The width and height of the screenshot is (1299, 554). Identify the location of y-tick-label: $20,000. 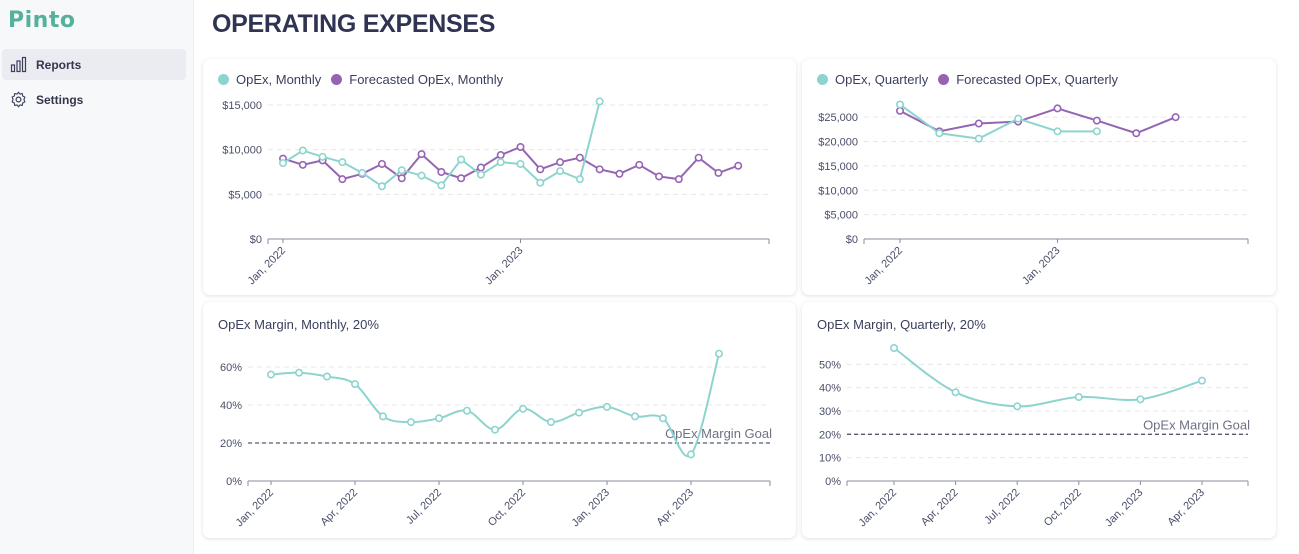
(838, 143).